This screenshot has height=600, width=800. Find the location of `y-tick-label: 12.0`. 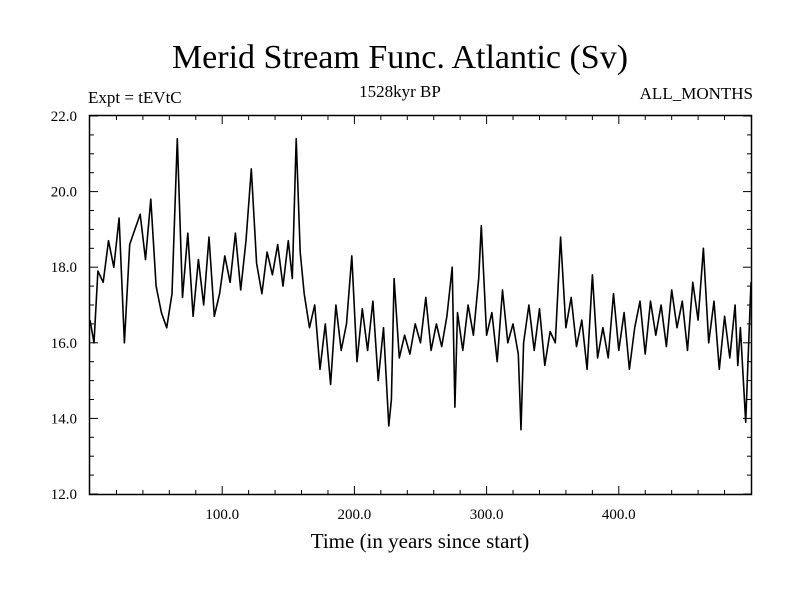

y-tick-label: 12.0 is located at coordinates (64, 495).